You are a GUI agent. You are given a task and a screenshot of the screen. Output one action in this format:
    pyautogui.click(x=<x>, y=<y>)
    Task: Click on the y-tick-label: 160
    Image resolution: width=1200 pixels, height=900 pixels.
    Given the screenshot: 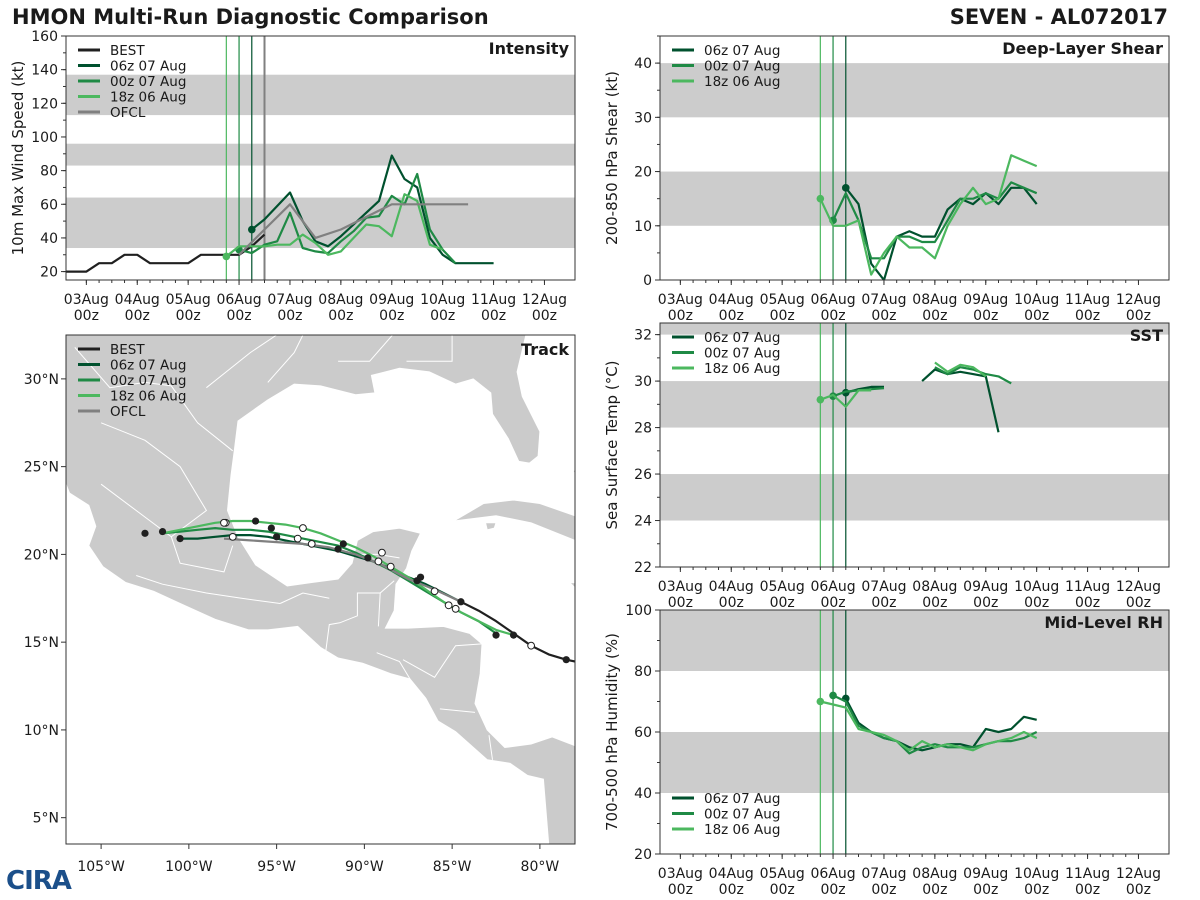 What is the action you would take?
    pyautogui.click(x=44, y=37)
    